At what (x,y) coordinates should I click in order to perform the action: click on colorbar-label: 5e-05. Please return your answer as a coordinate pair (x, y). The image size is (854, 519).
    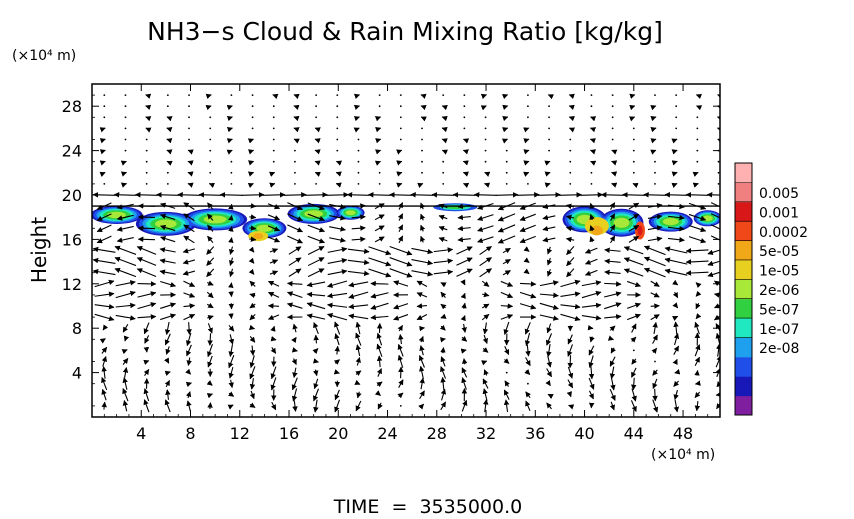
    Looking at the image, I should click on (779, 252).